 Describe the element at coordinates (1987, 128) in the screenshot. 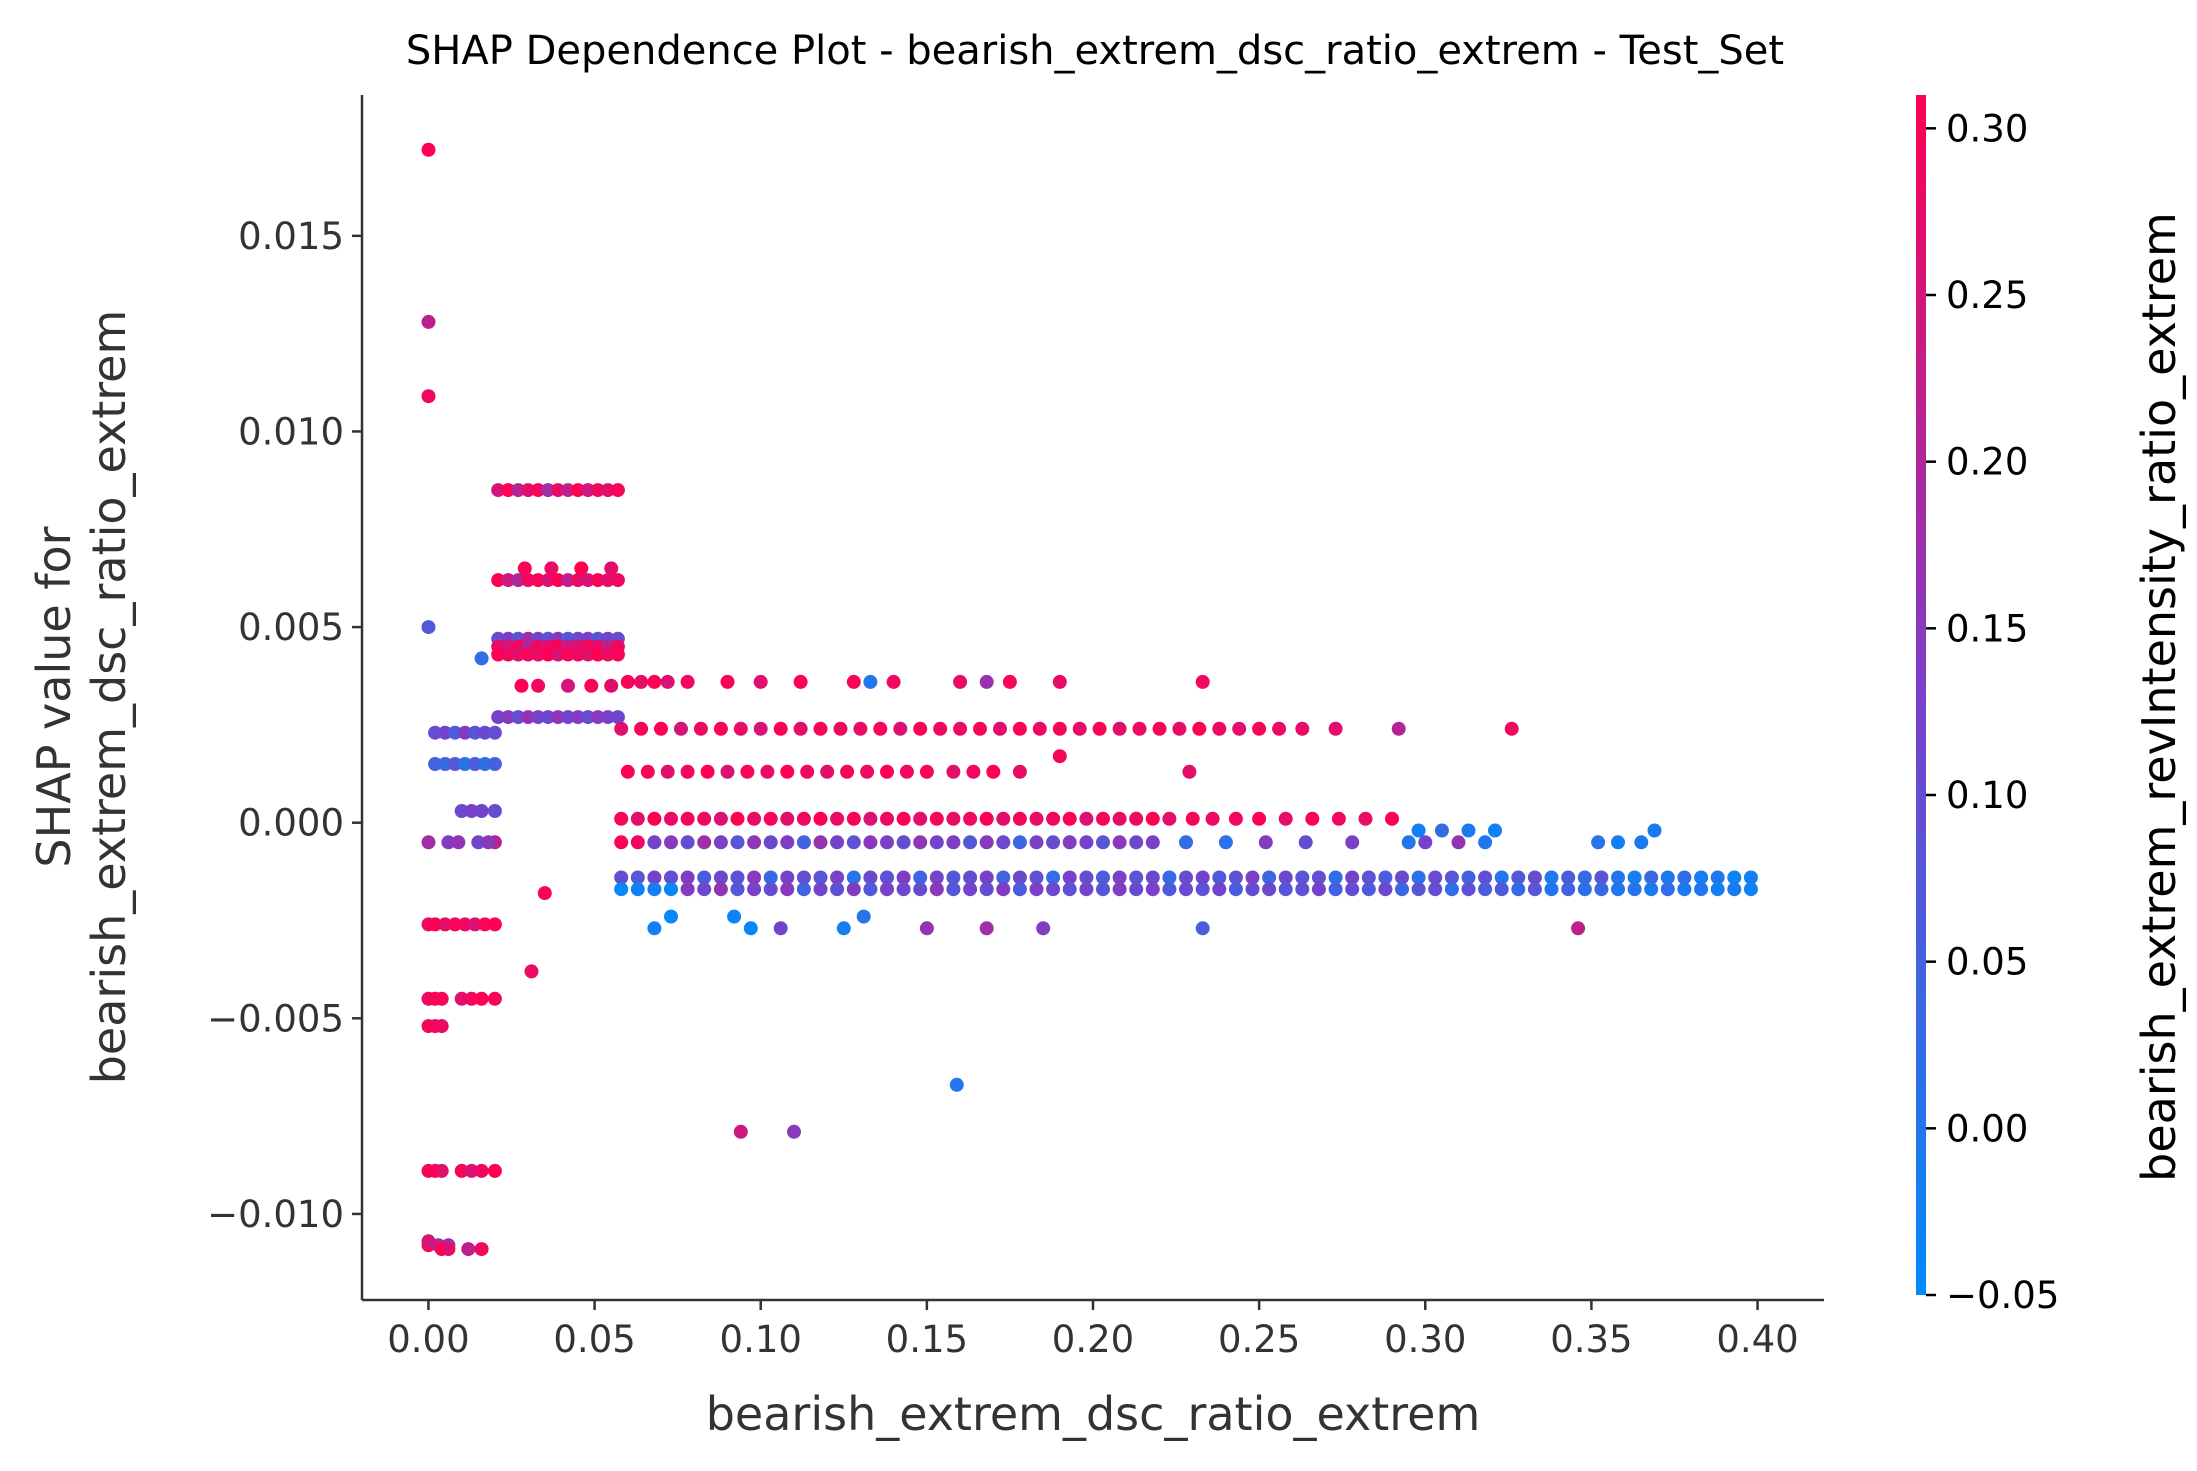

I see `colorbar-tick-label: 0.30` at that location.